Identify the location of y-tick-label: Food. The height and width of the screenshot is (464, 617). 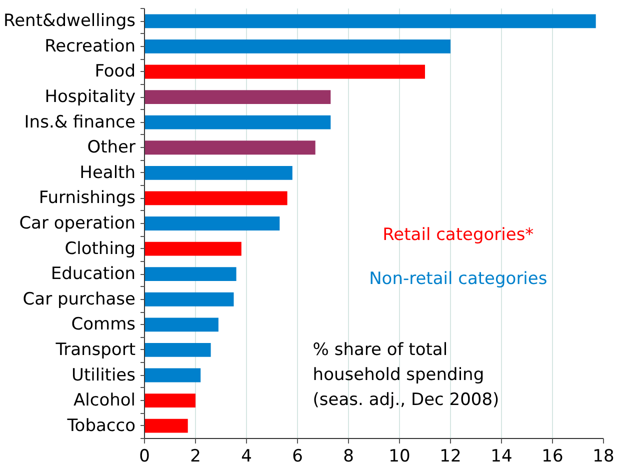
(115, 72).